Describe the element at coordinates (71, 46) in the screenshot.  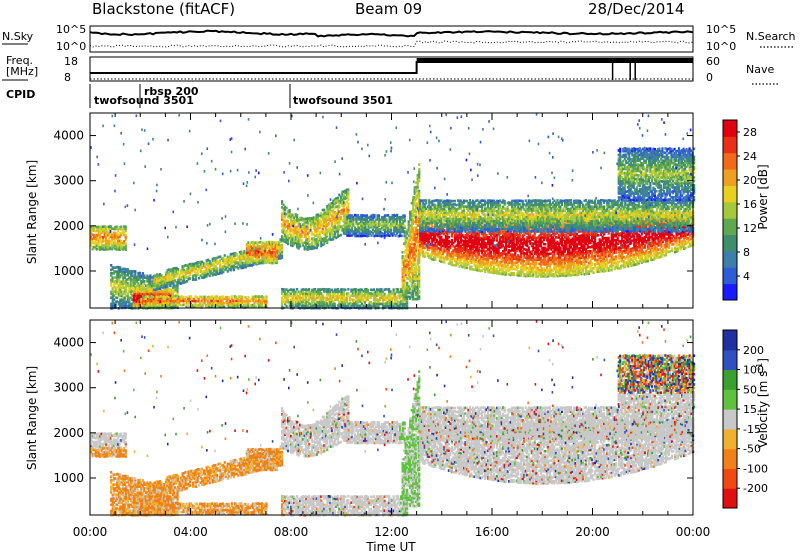
I see `noise-left-tick-bottom: 10^0` at that location.